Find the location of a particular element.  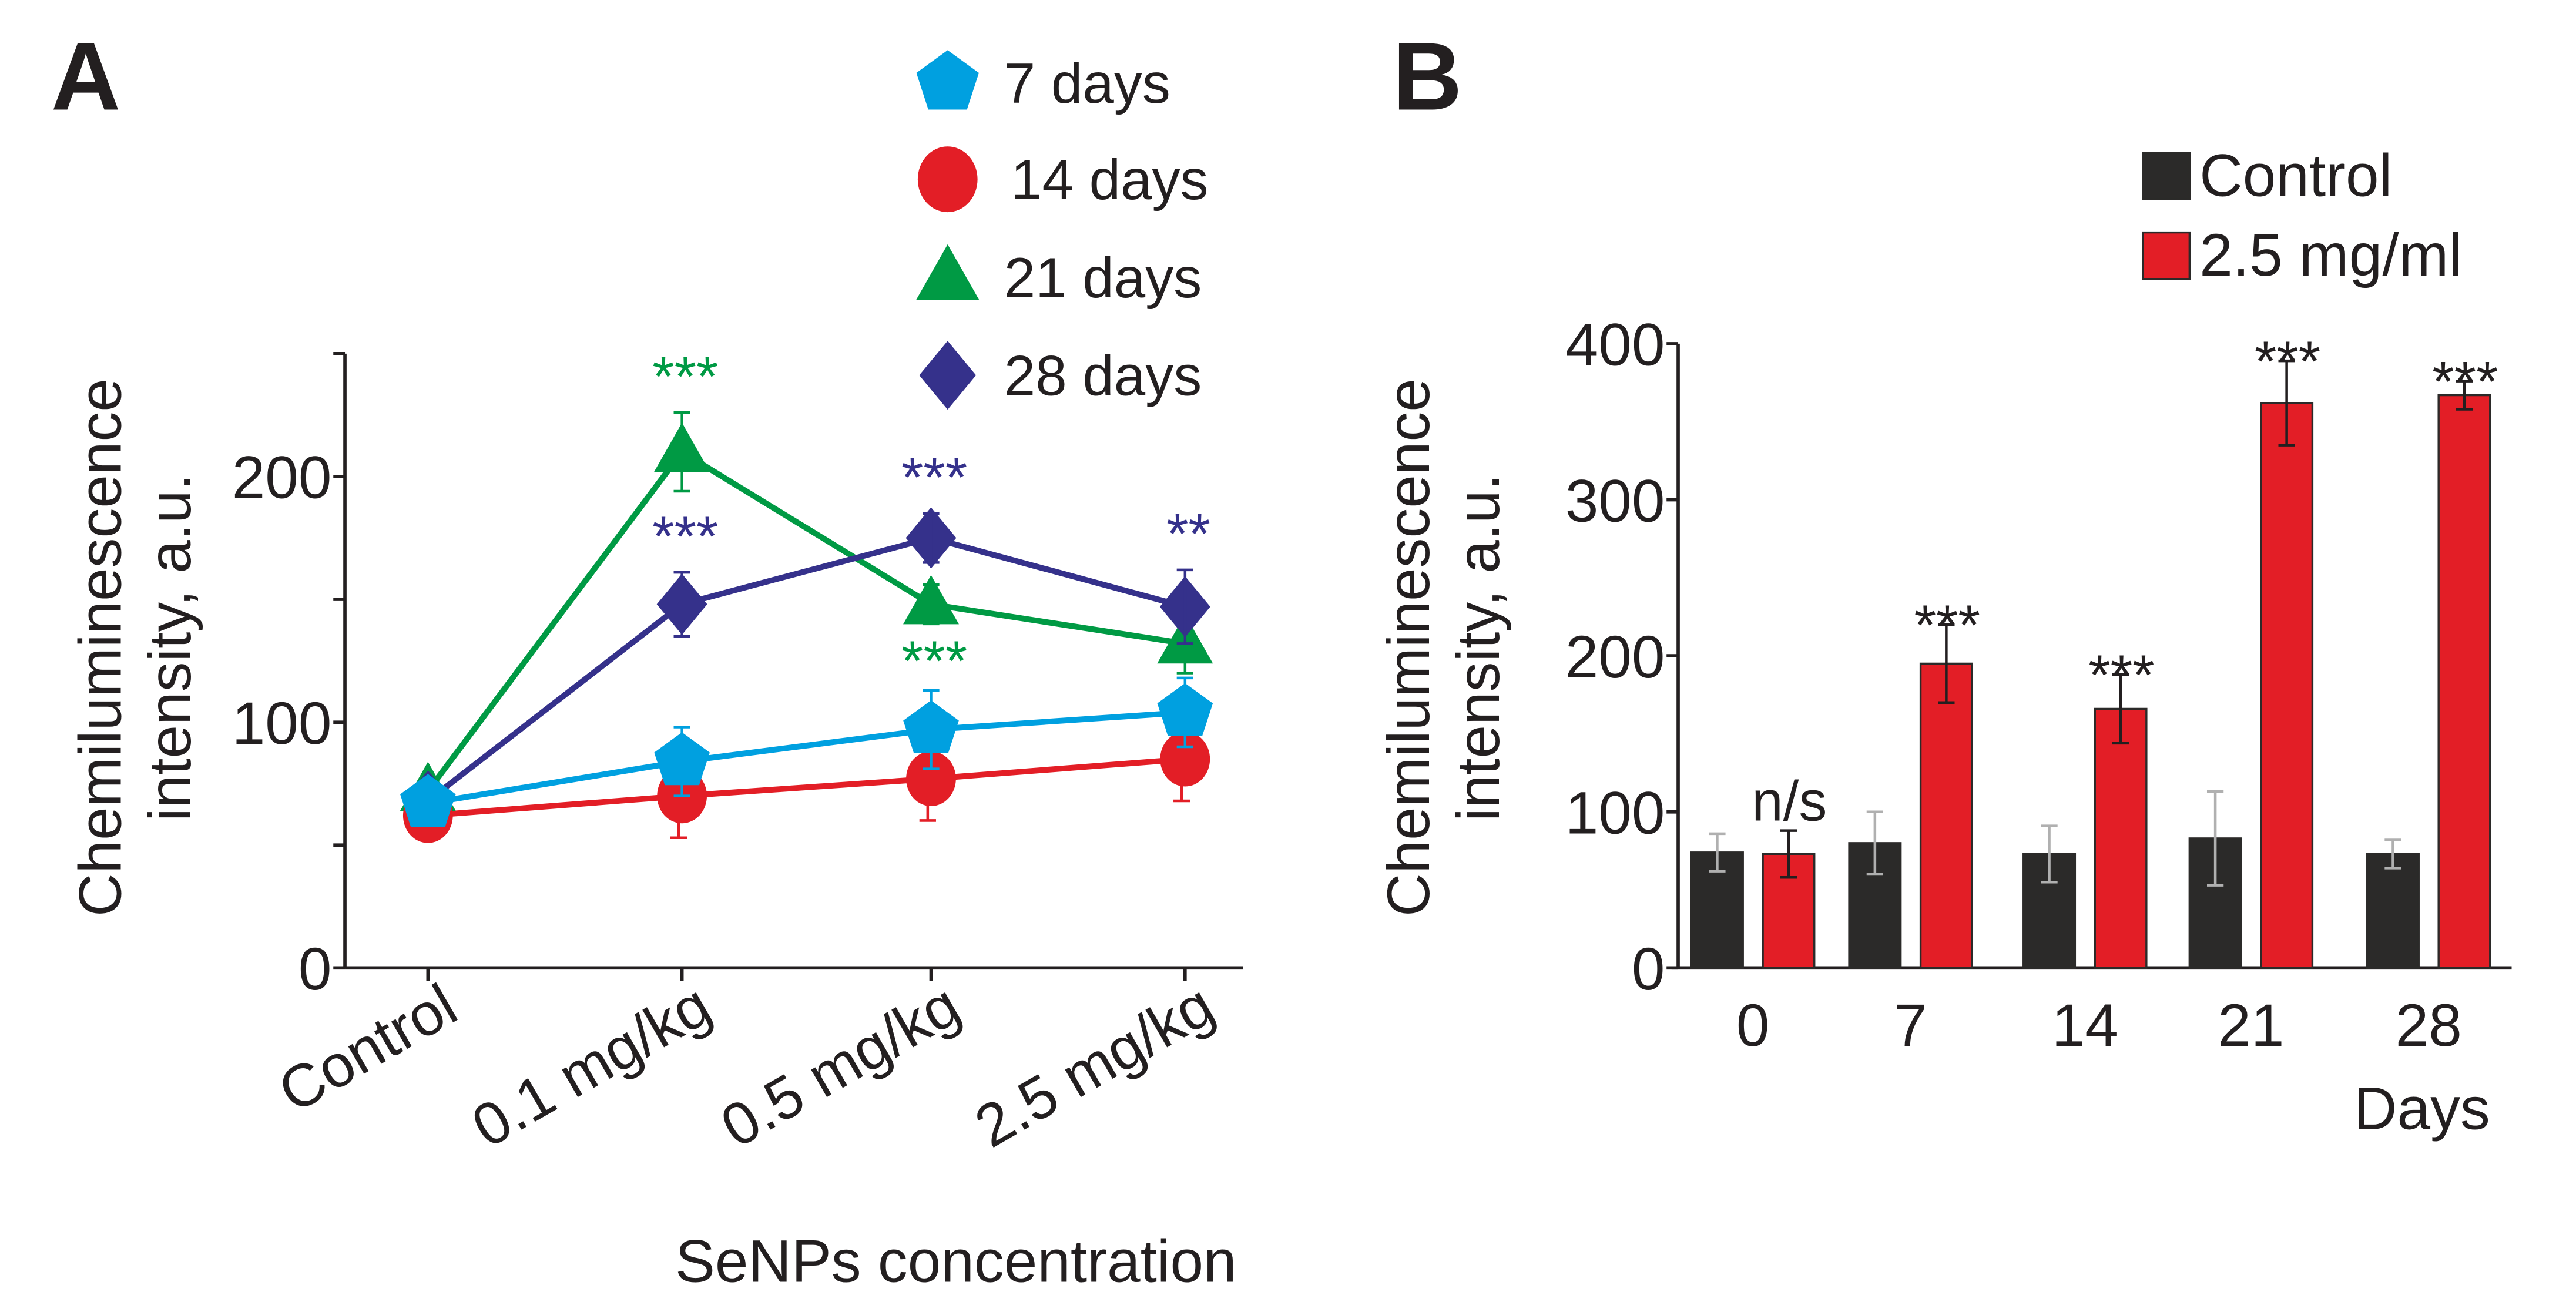

significance-label: ** is located at coordinates (1188, 534).